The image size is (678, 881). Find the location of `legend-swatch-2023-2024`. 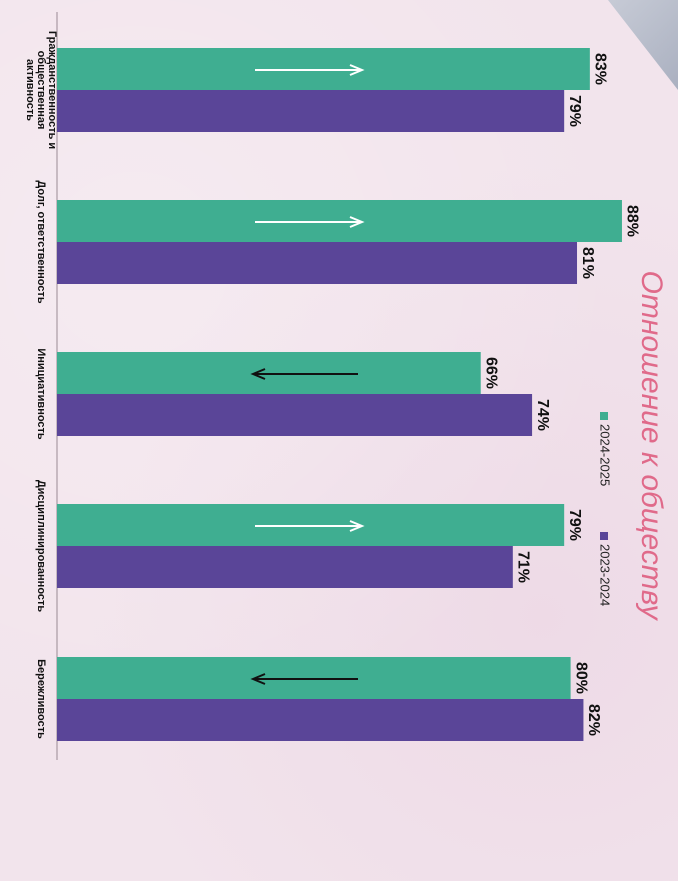

legend-swatch-2023-2024 is located at coordinates (604, 536).